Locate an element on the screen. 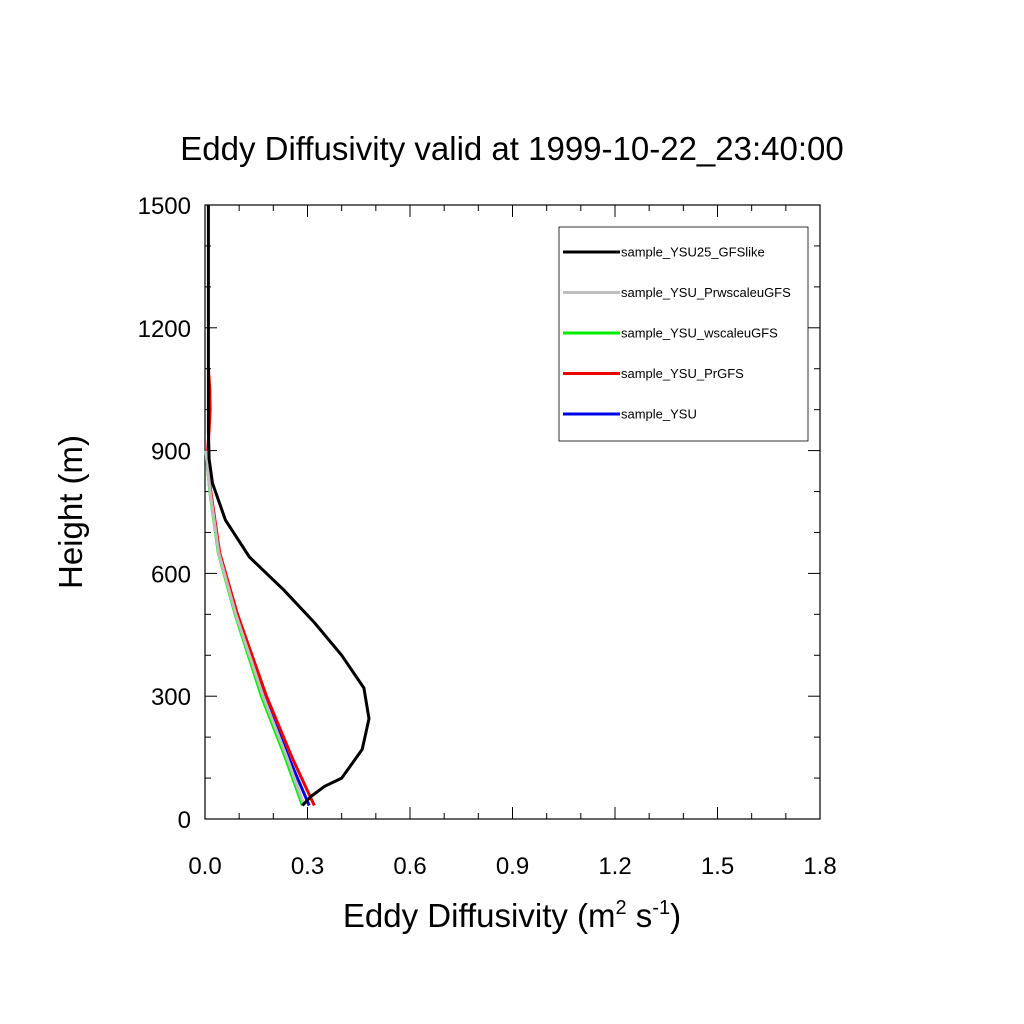  series-line-sample-ysu-prgfs is located at coordinates (260, 587).